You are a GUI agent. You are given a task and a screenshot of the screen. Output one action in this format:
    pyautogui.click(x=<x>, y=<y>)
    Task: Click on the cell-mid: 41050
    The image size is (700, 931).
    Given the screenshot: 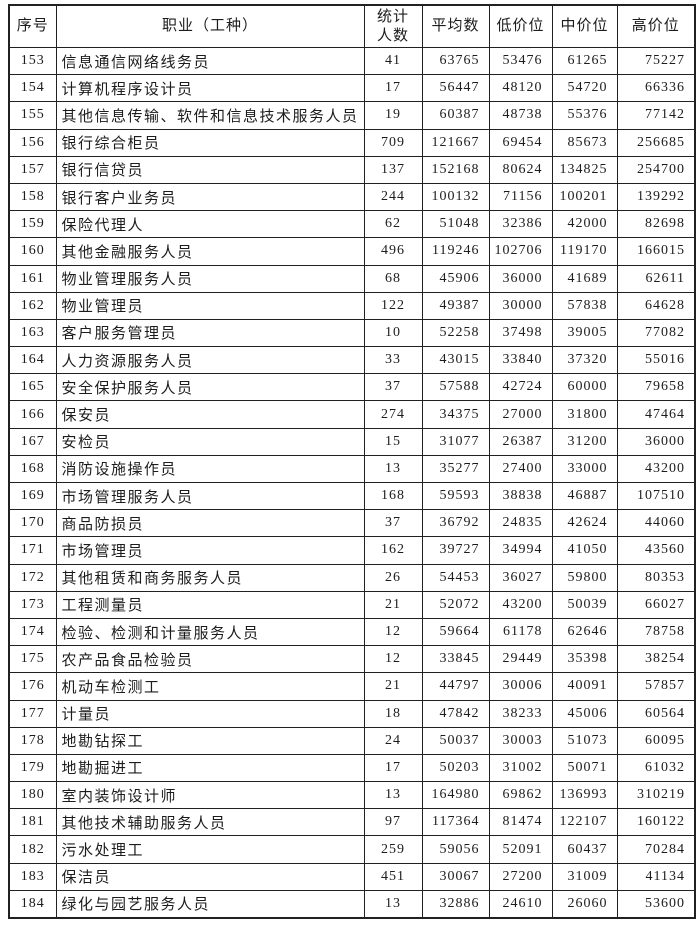 What is the action you would take?
    pyautogui.click(x=584, y=550)
    